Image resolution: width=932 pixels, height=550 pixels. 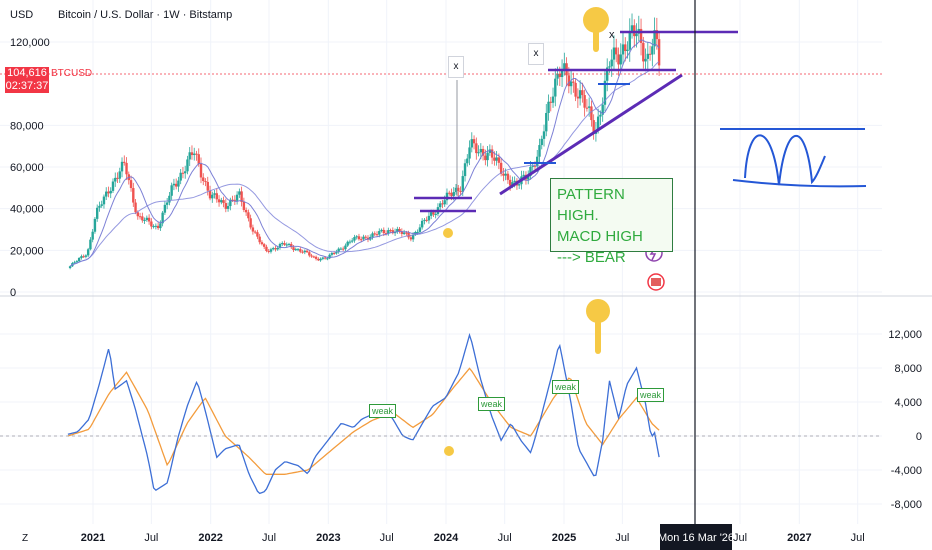 What do you see at coordinates (25, 538) in the screenshot?
I see `zoom-icon: Z` at bounding box center [25, 538].